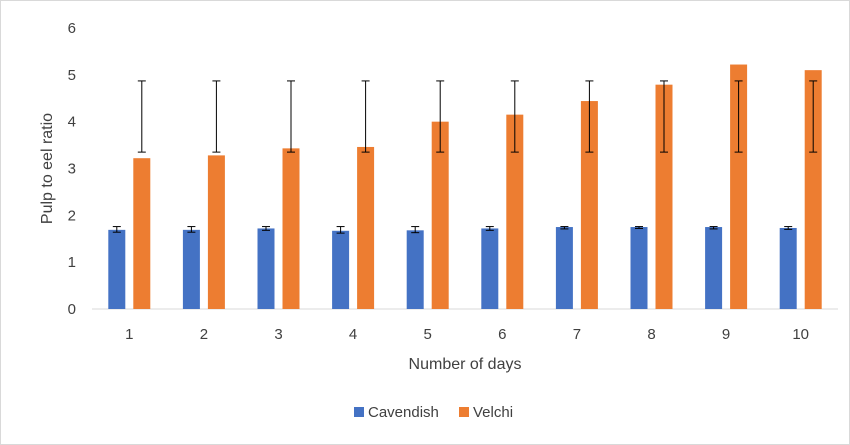  I want to click on y-axis-ticks: 0 1 2 3 4 5 6, so click(72, 169).